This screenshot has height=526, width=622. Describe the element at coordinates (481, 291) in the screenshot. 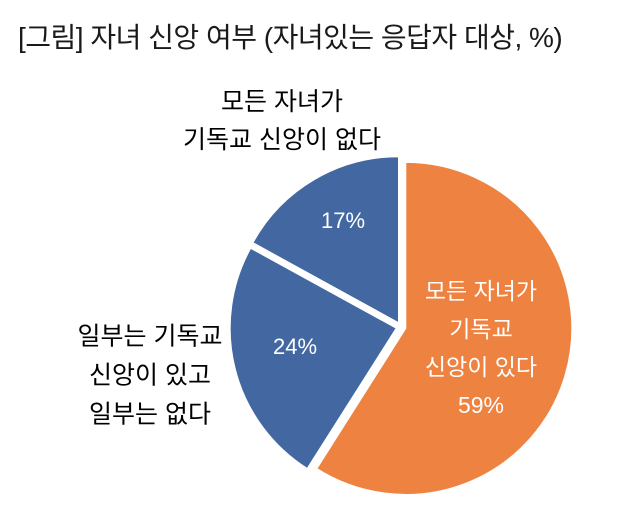

I see `slice-label-line: 모든 자녀가` at that location.